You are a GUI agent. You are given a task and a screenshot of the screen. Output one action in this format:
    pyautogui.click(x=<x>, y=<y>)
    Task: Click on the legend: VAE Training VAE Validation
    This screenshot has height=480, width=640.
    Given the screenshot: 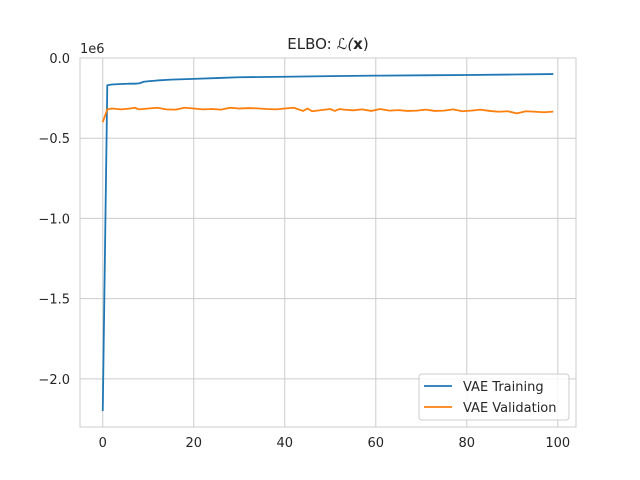 What is the action you would take?
    pyautogui.click(x=494, y=397)
    